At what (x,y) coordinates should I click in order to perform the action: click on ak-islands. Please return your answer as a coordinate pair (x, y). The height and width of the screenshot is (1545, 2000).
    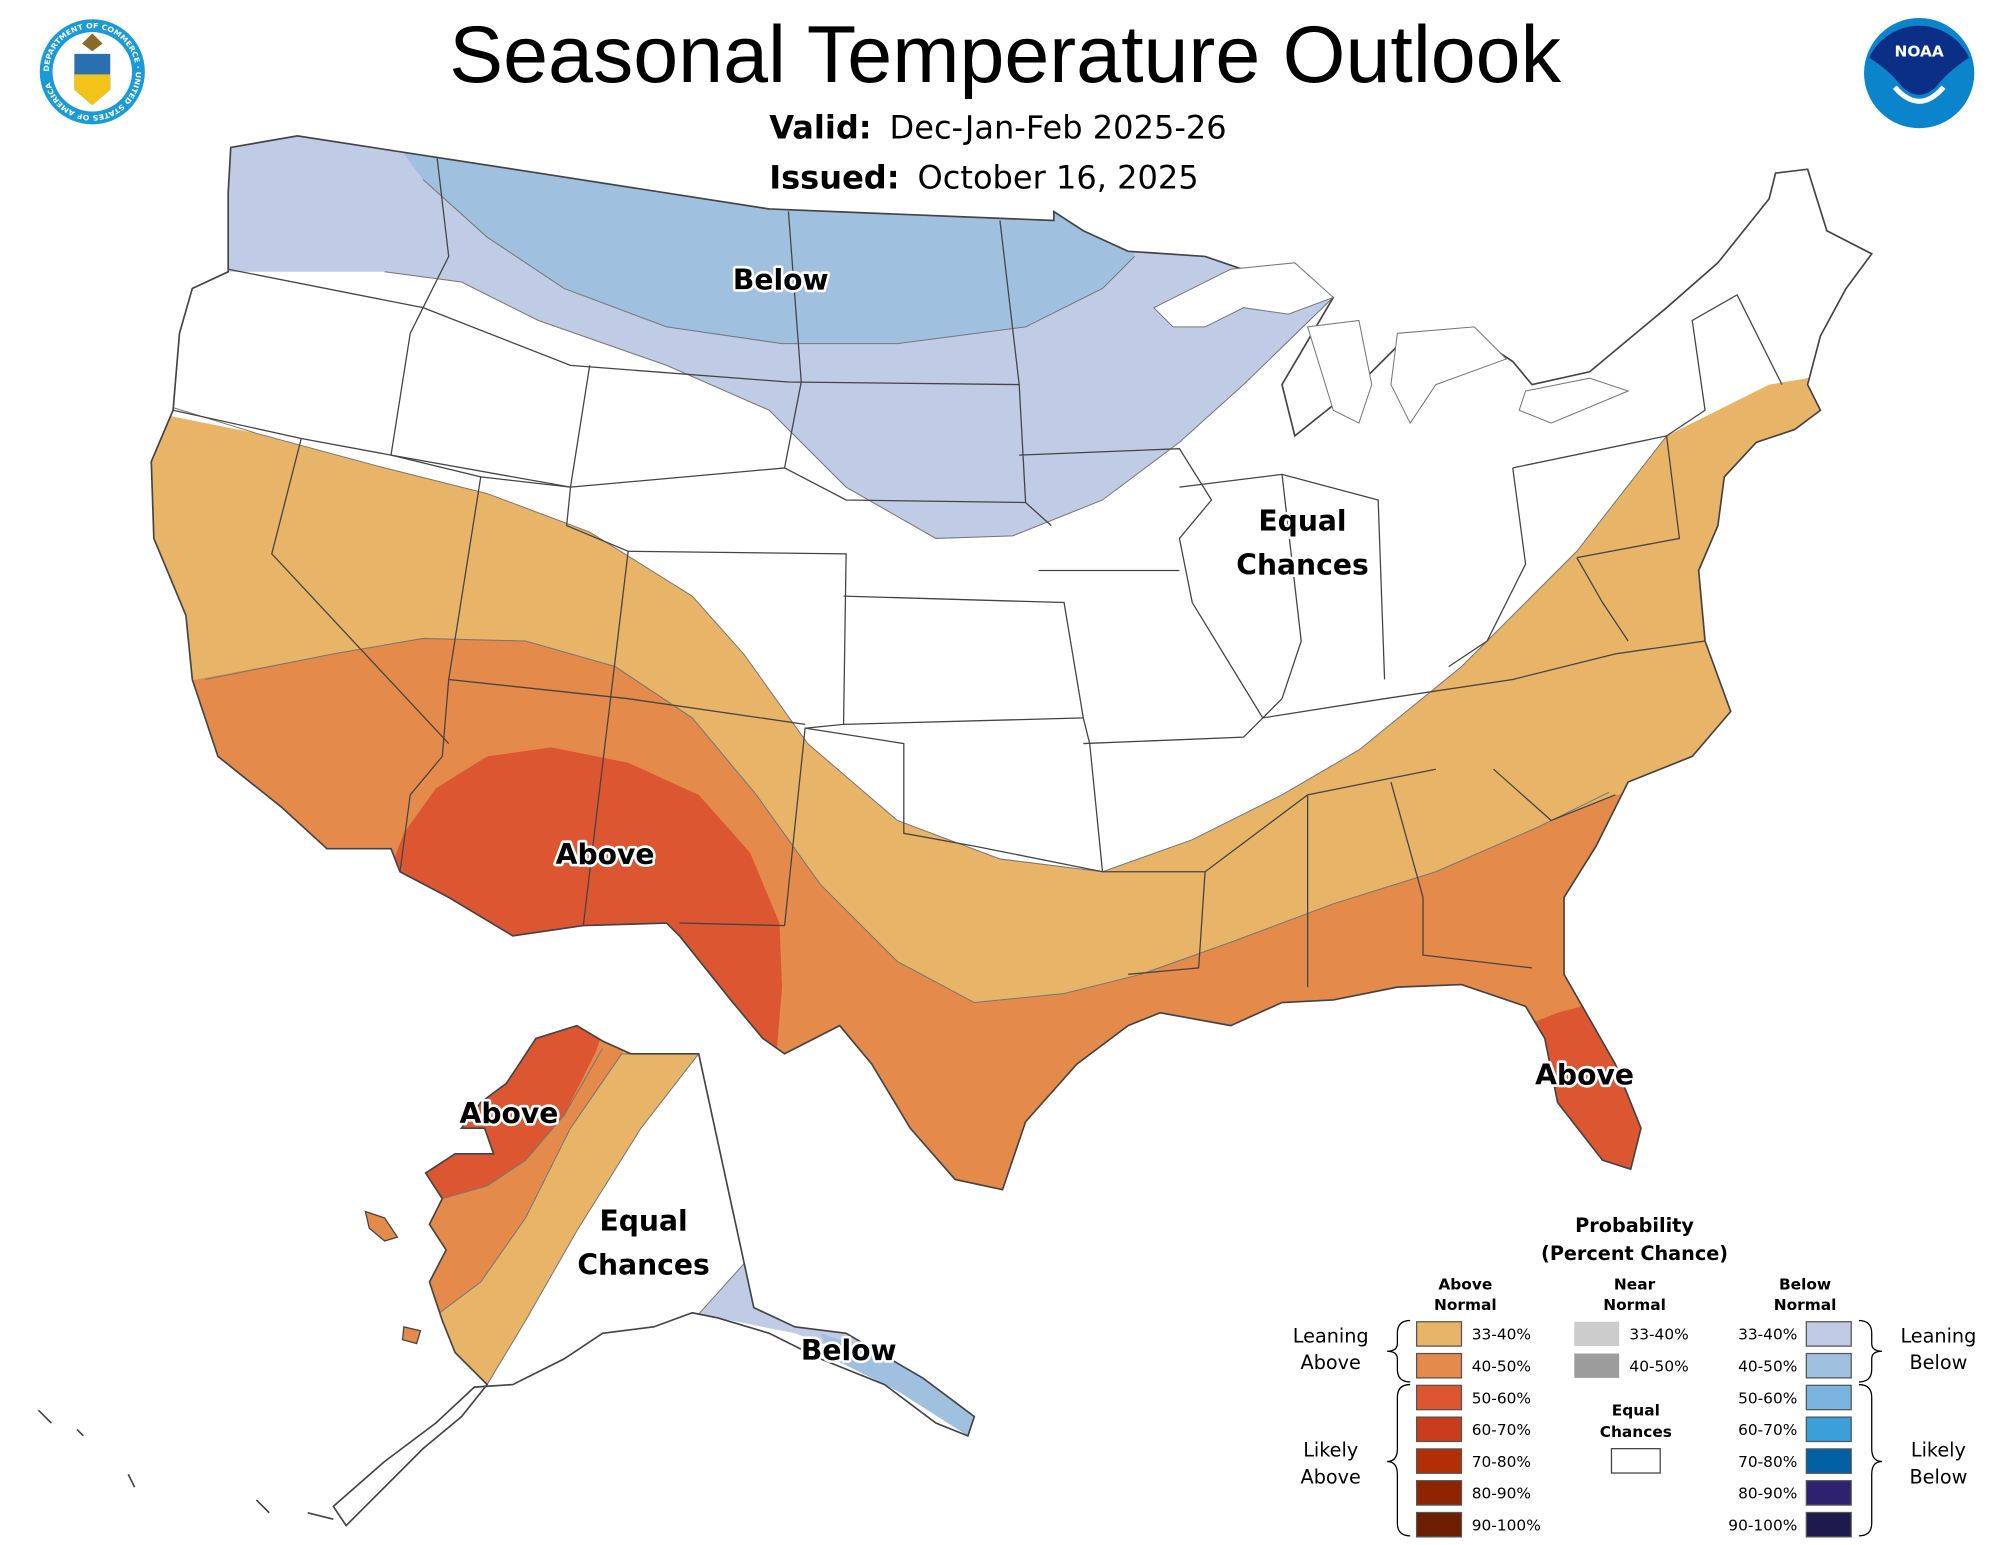
    Looking at the image, I should click on (393, 1277).